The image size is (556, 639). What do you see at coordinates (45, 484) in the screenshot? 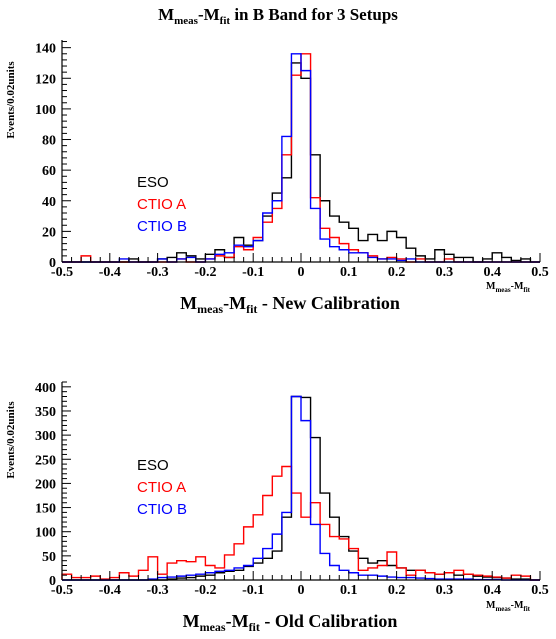
I see `y-tick-label: 200` at bounding box center [45, 484].